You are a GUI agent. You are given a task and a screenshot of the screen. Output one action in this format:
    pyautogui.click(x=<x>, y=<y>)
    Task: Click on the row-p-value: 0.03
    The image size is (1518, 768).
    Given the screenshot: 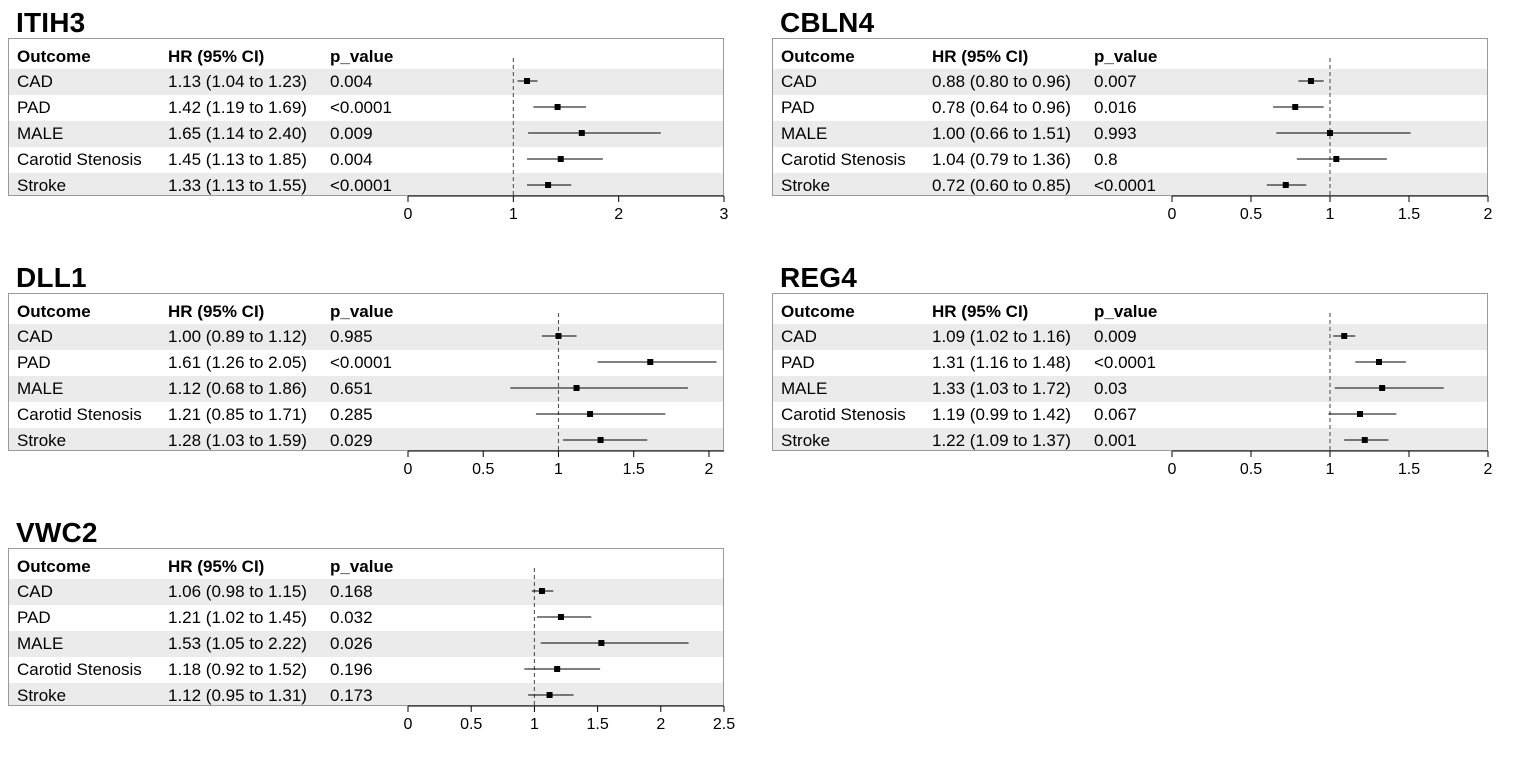 What is the action you would take?
    pyautogui.click(x=1111, y=388)
    